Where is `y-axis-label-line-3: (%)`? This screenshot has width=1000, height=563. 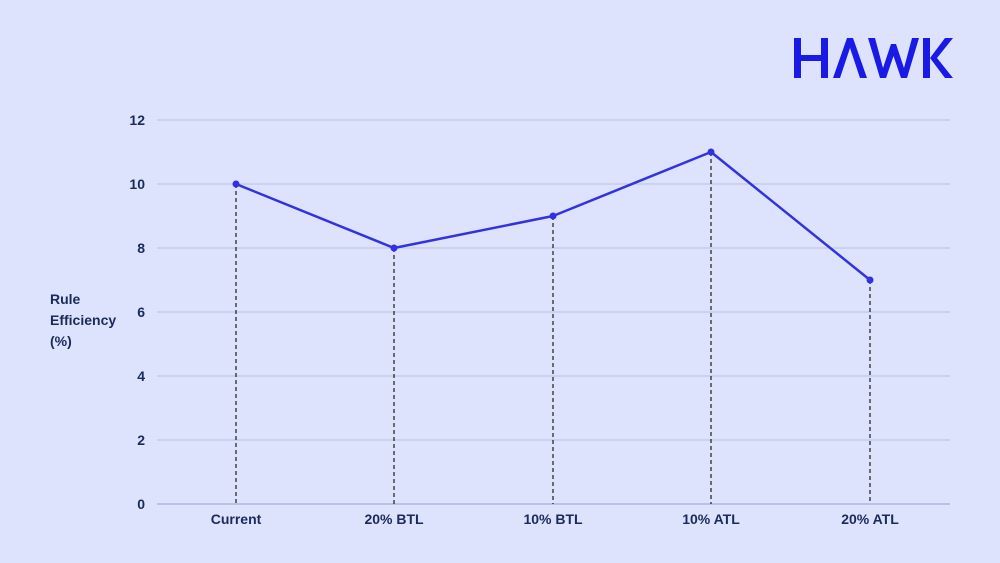
y-axis-label-line-3: (%) is located at coordinates (61, 341).